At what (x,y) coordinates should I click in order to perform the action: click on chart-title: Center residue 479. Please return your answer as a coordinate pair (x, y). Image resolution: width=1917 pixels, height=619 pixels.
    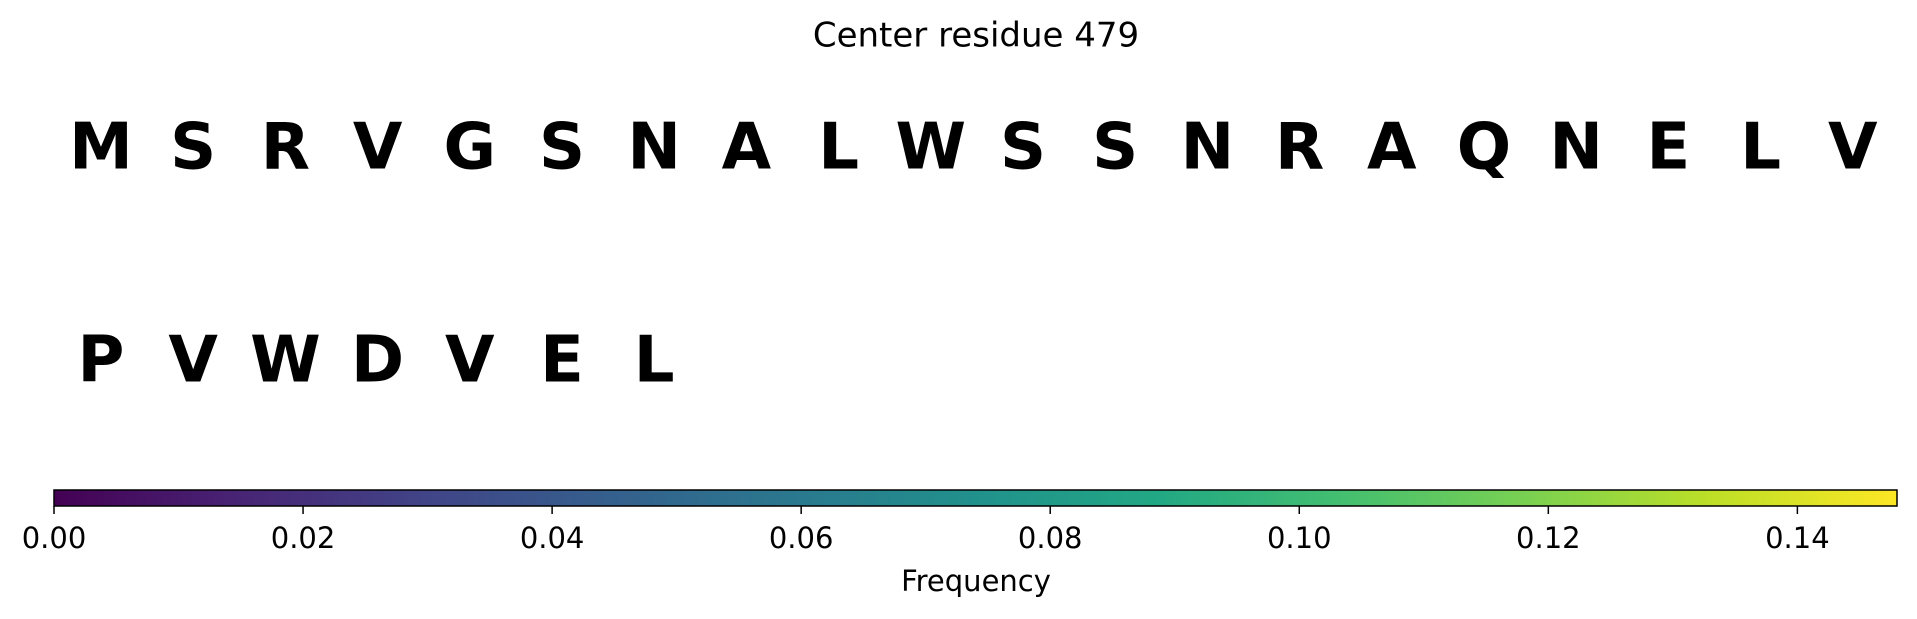
    Looking at the image, I should click on (976, 36).